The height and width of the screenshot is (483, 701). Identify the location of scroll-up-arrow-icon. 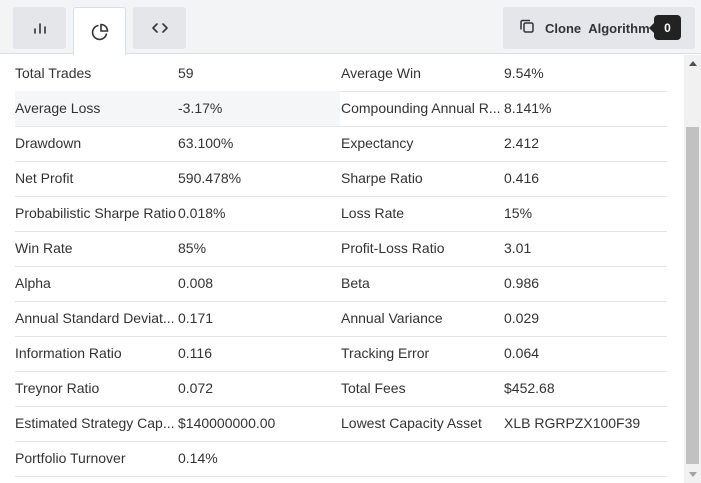
(693, 63).